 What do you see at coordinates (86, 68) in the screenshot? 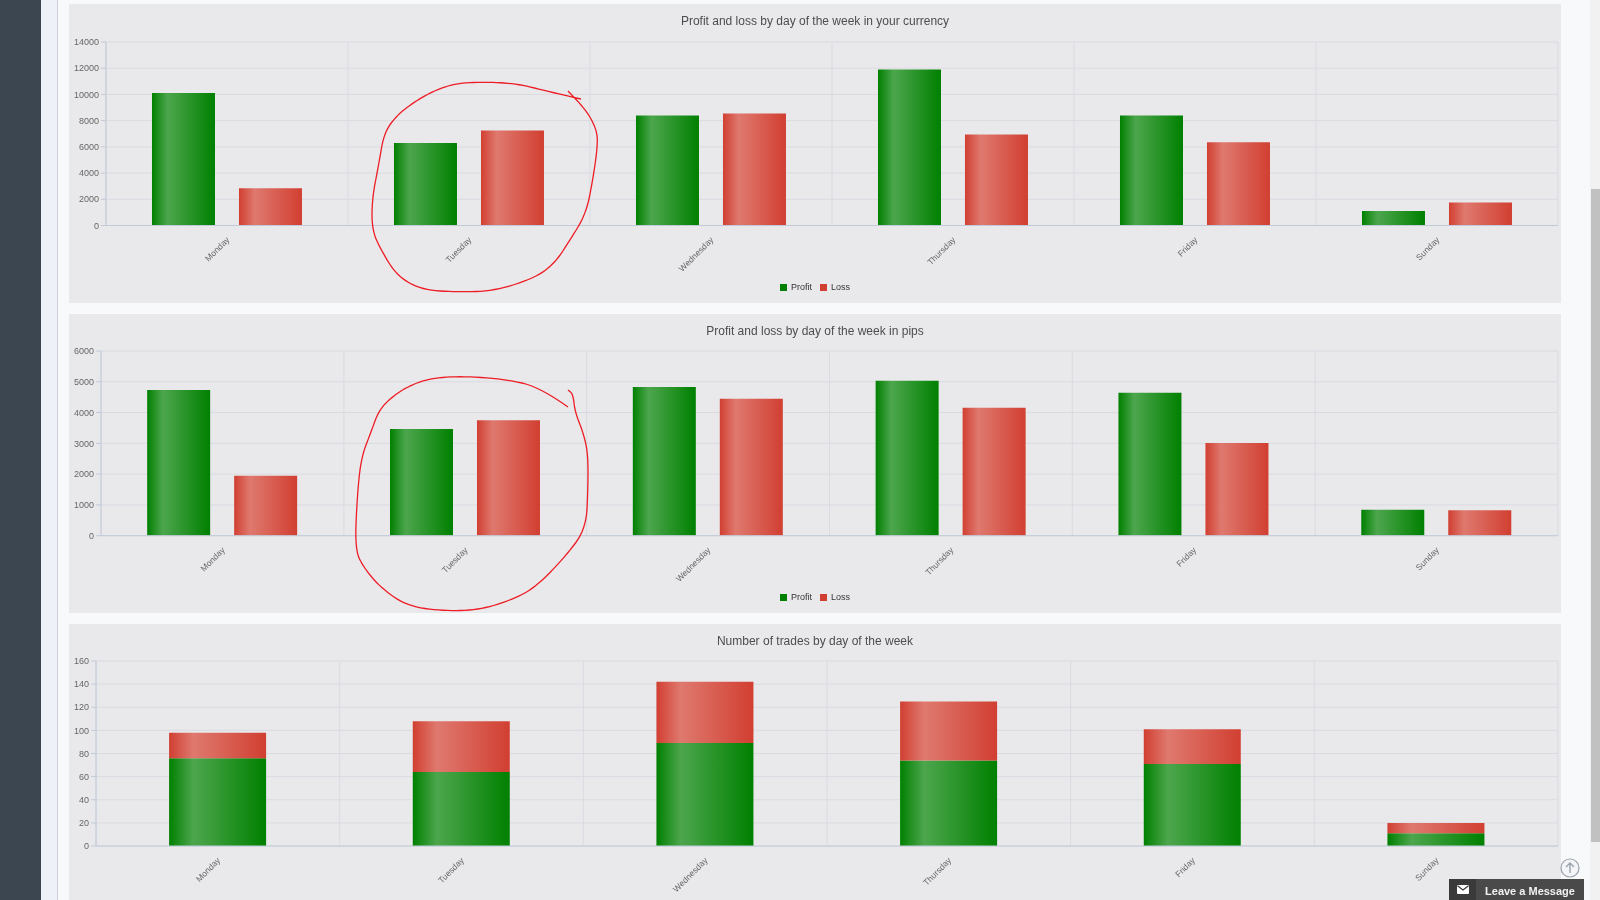
I see `y-tick-label: 12000` at bounding box center [86, 68].